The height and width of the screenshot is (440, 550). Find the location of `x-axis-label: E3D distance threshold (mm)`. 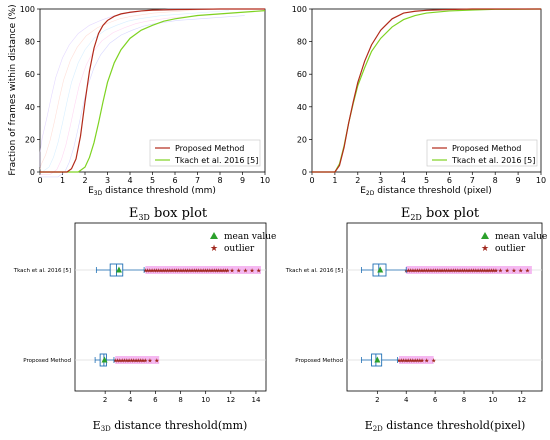

x-axis-label: E3D distance threshold (mm) is located at coordinates (152, 191).